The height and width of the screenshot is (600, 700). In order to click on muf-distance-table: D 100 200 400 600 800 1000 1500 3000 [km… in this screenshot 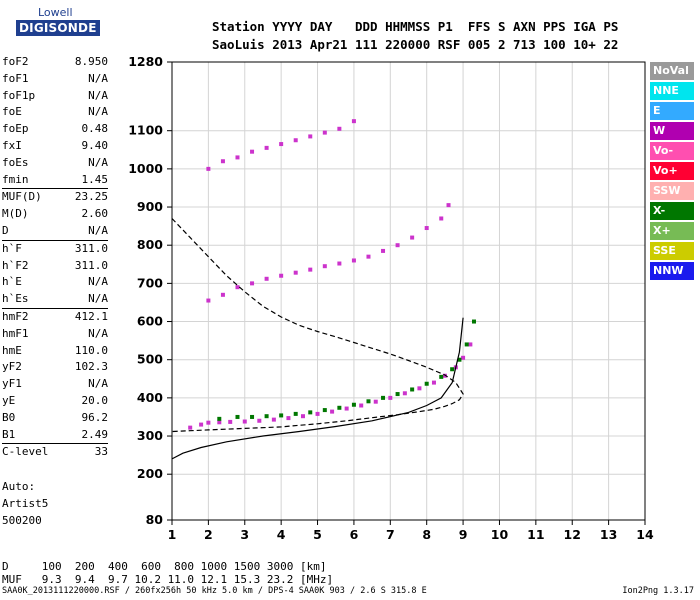, I will do `click(167, 573)`.